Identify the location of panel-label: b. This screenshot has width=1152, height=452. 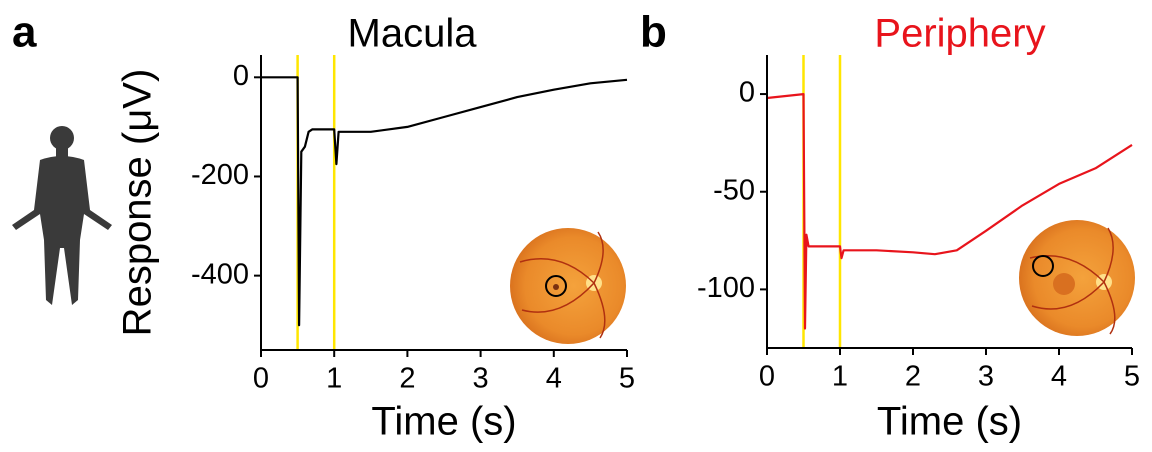
(653, 32).